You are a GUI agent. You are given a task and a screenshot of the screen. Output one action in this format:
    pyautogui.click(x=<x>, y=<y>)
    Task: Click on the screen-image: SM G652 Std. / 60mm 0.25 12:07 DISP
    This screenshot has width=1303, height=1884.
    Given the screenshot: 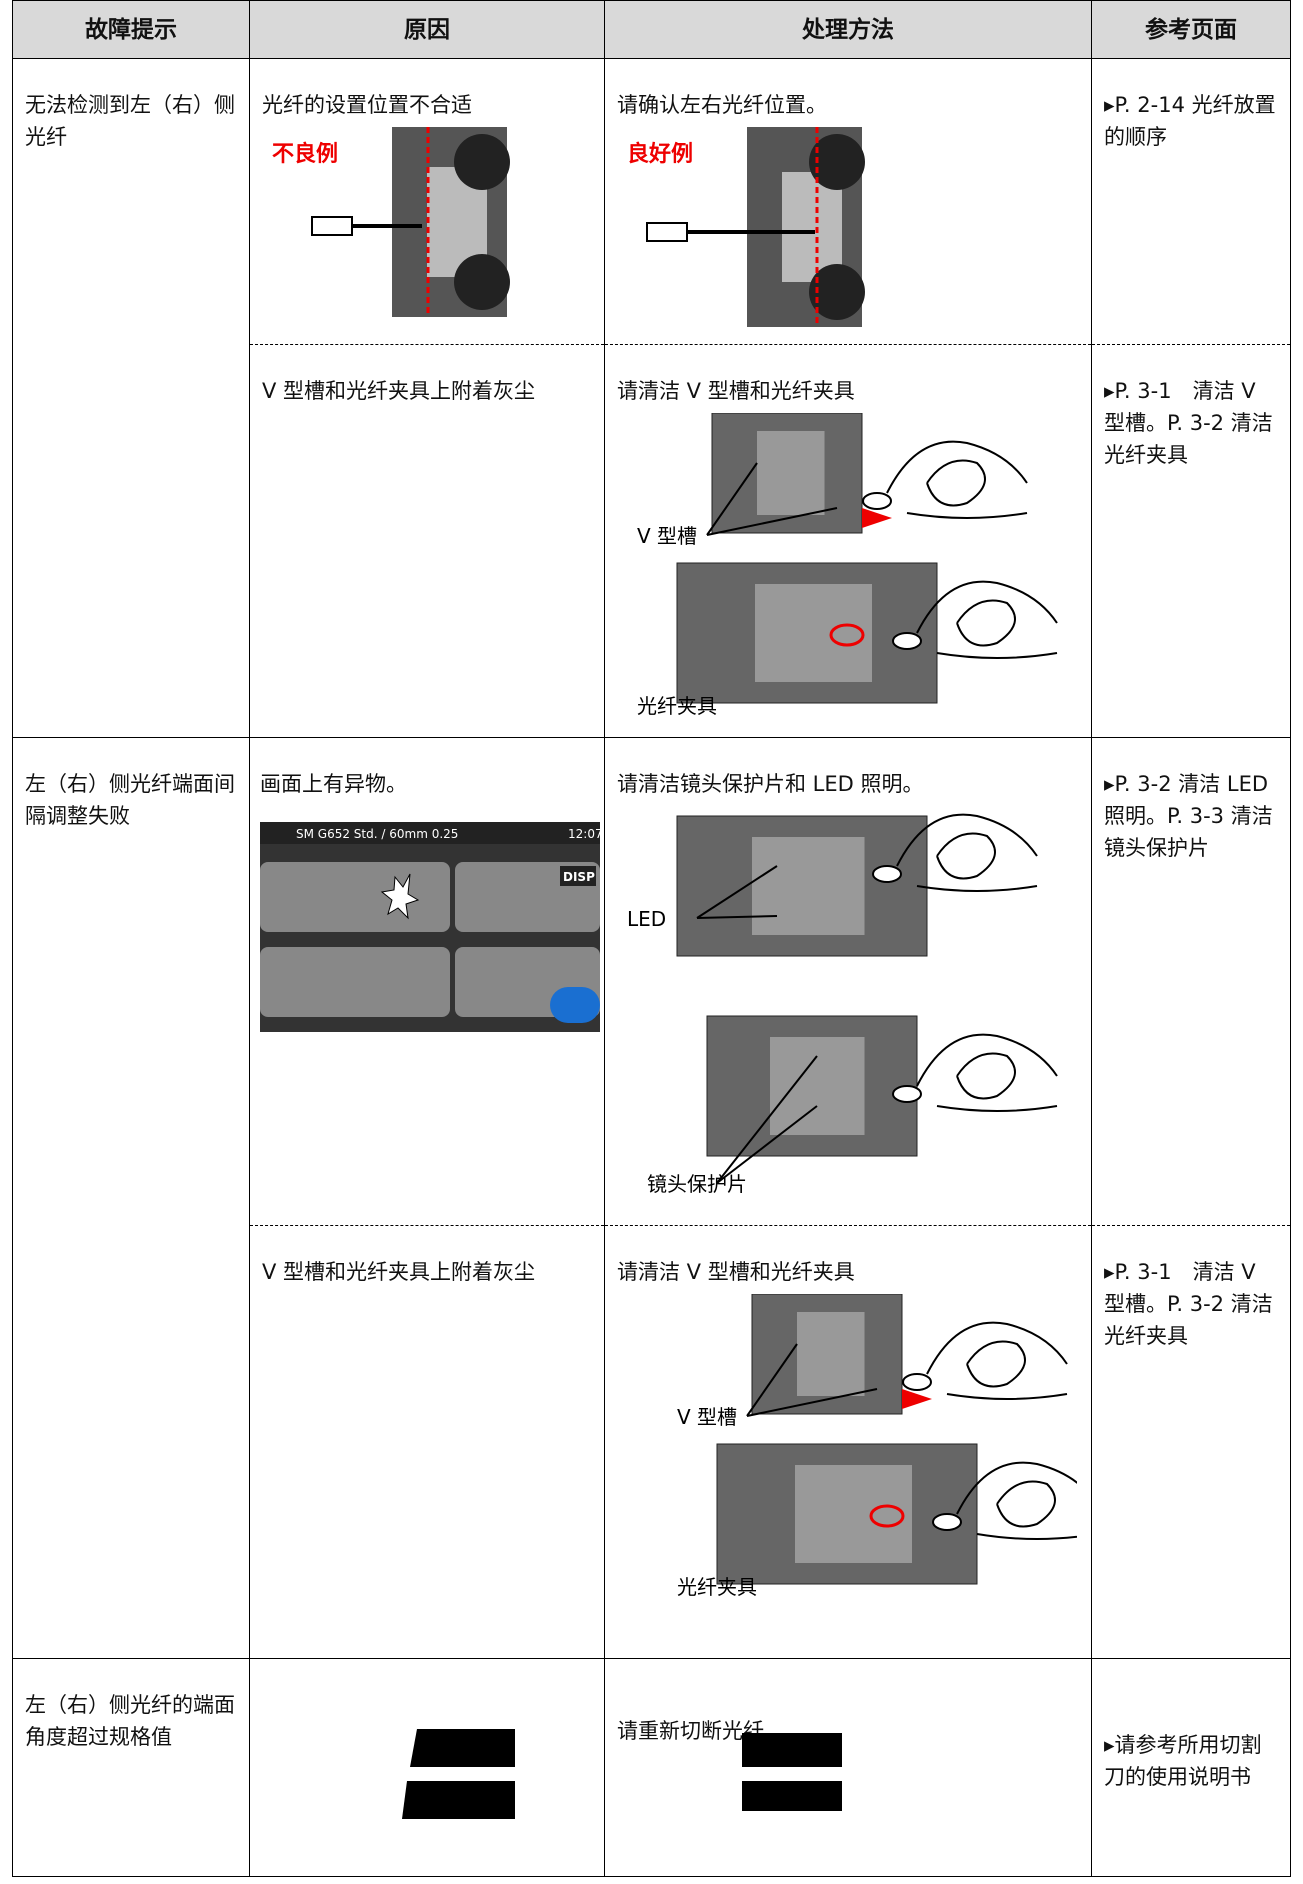 What is the action you would take?
    pyautogui.click(x=430, y=927)
    